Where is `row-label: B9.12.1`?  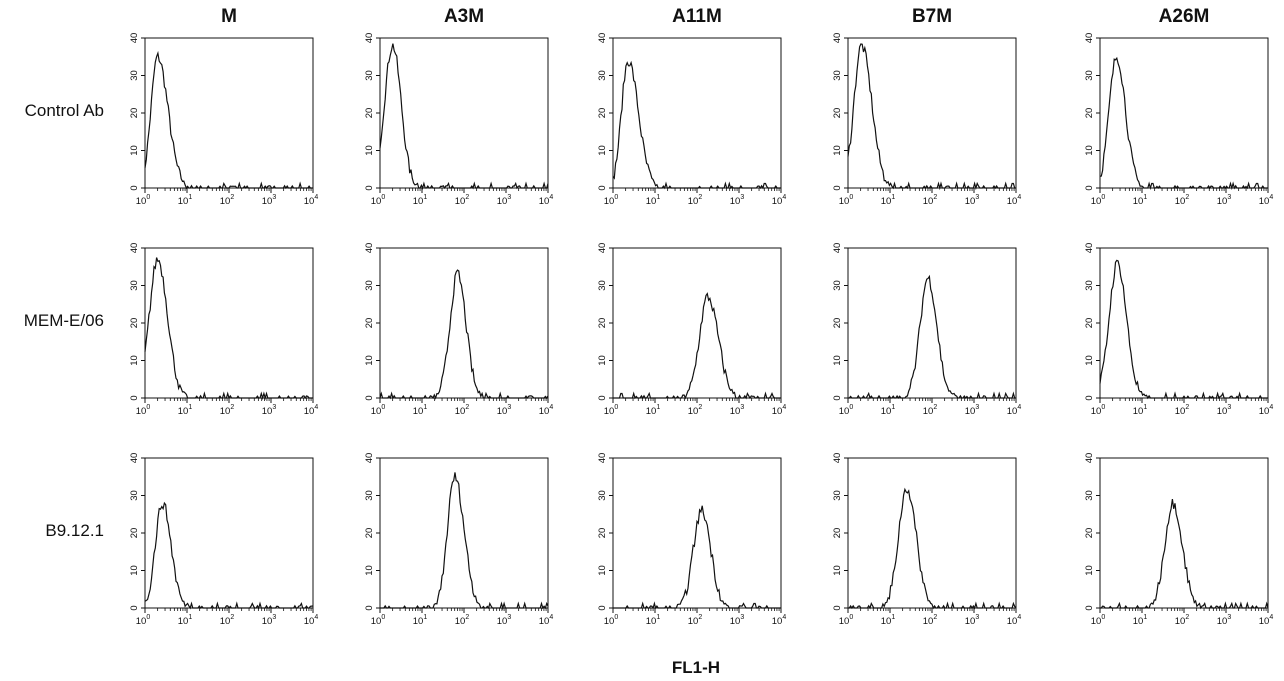
row-label: B9.12.1 is located at coordinates (74, 530).